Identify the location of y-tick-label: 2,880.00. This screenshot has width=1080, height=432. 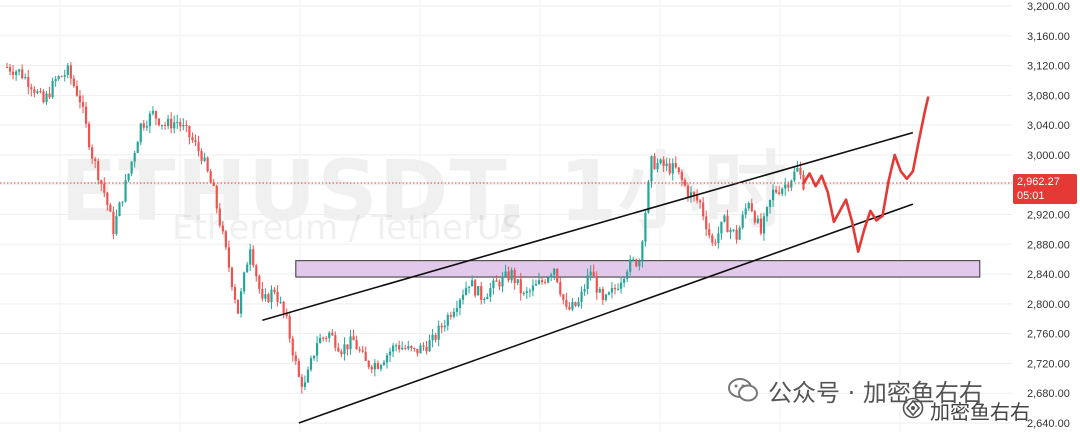
(1048, 245).